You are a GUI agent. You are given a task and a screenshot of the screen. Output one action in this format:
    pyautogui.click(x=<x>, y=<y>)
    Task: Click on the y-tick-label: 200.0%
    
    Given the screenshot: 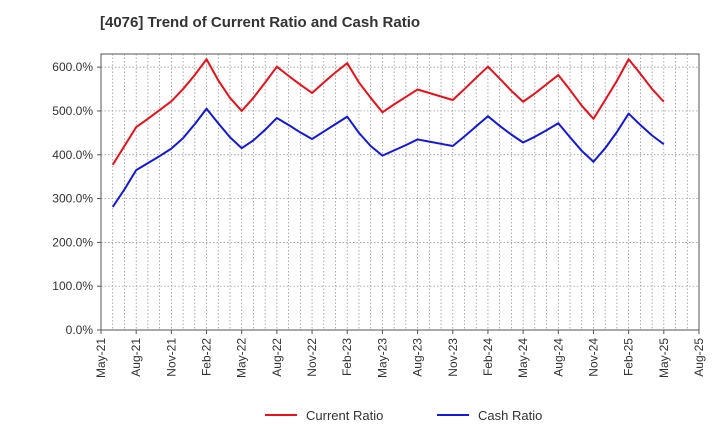 What is the action you would take?
    pyautogui.click(x=72, y=242)
    